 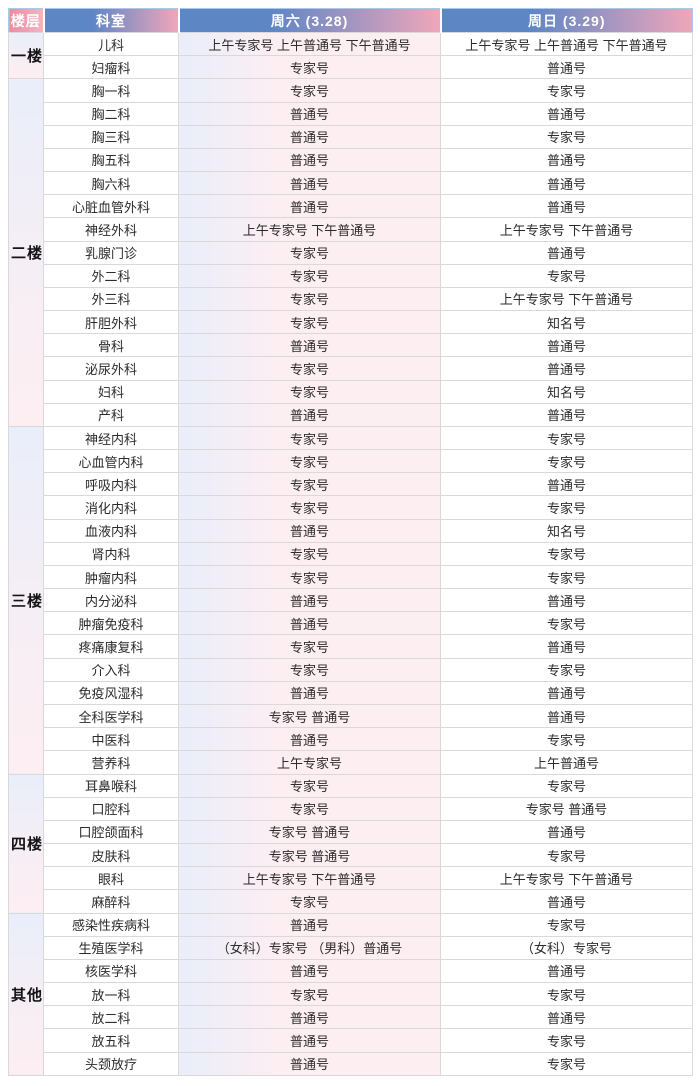 What do you see at coordinates (351, 136) in the screenshot?
I see `table-row: 胸三科 普通号 专家号` at bounding box center [351, 136].